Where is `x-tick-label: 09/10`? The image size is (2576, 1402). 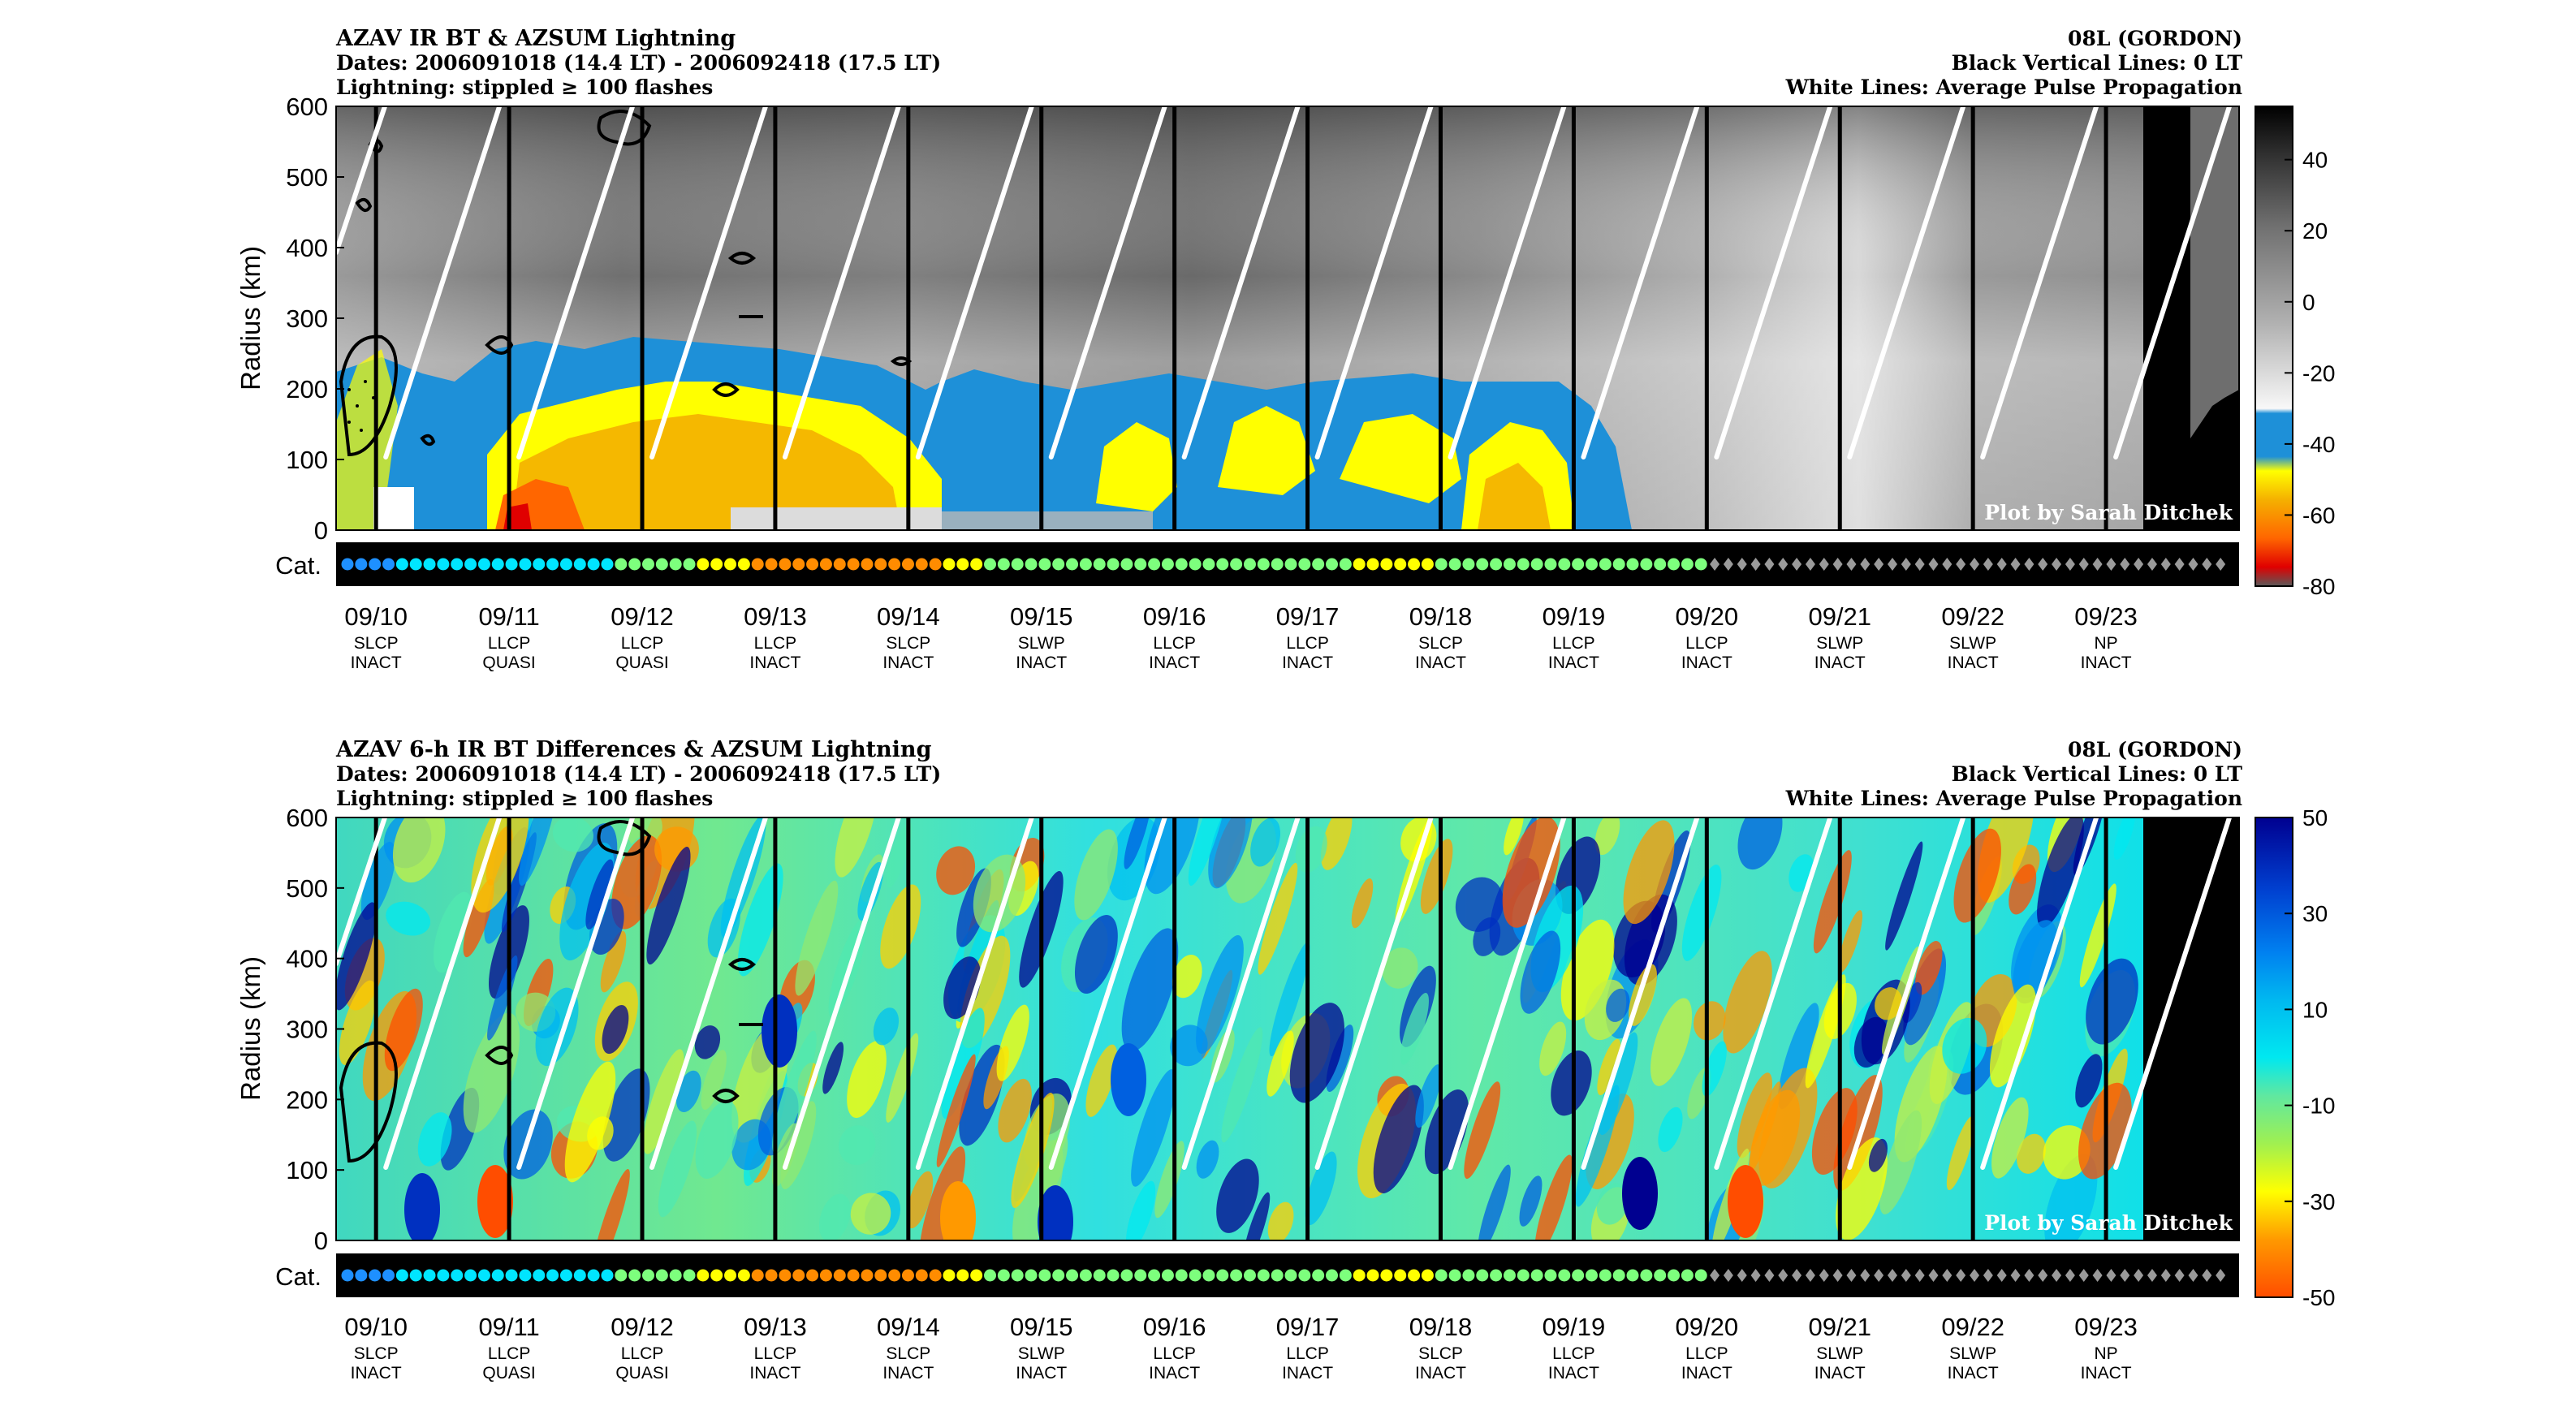 x-tick-label: 09/10 is located at coordinates (376, 616).